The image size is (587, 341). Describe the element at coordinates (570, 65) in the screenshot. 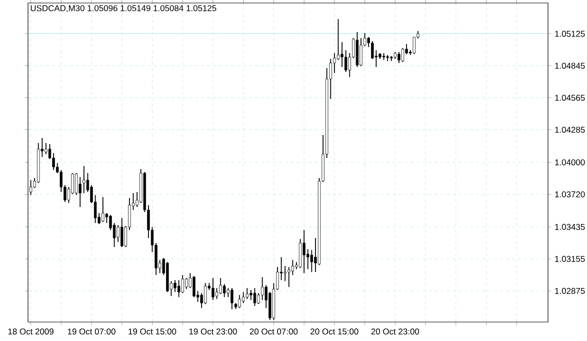

I see `y-tick-label: 1.04845` at that location.